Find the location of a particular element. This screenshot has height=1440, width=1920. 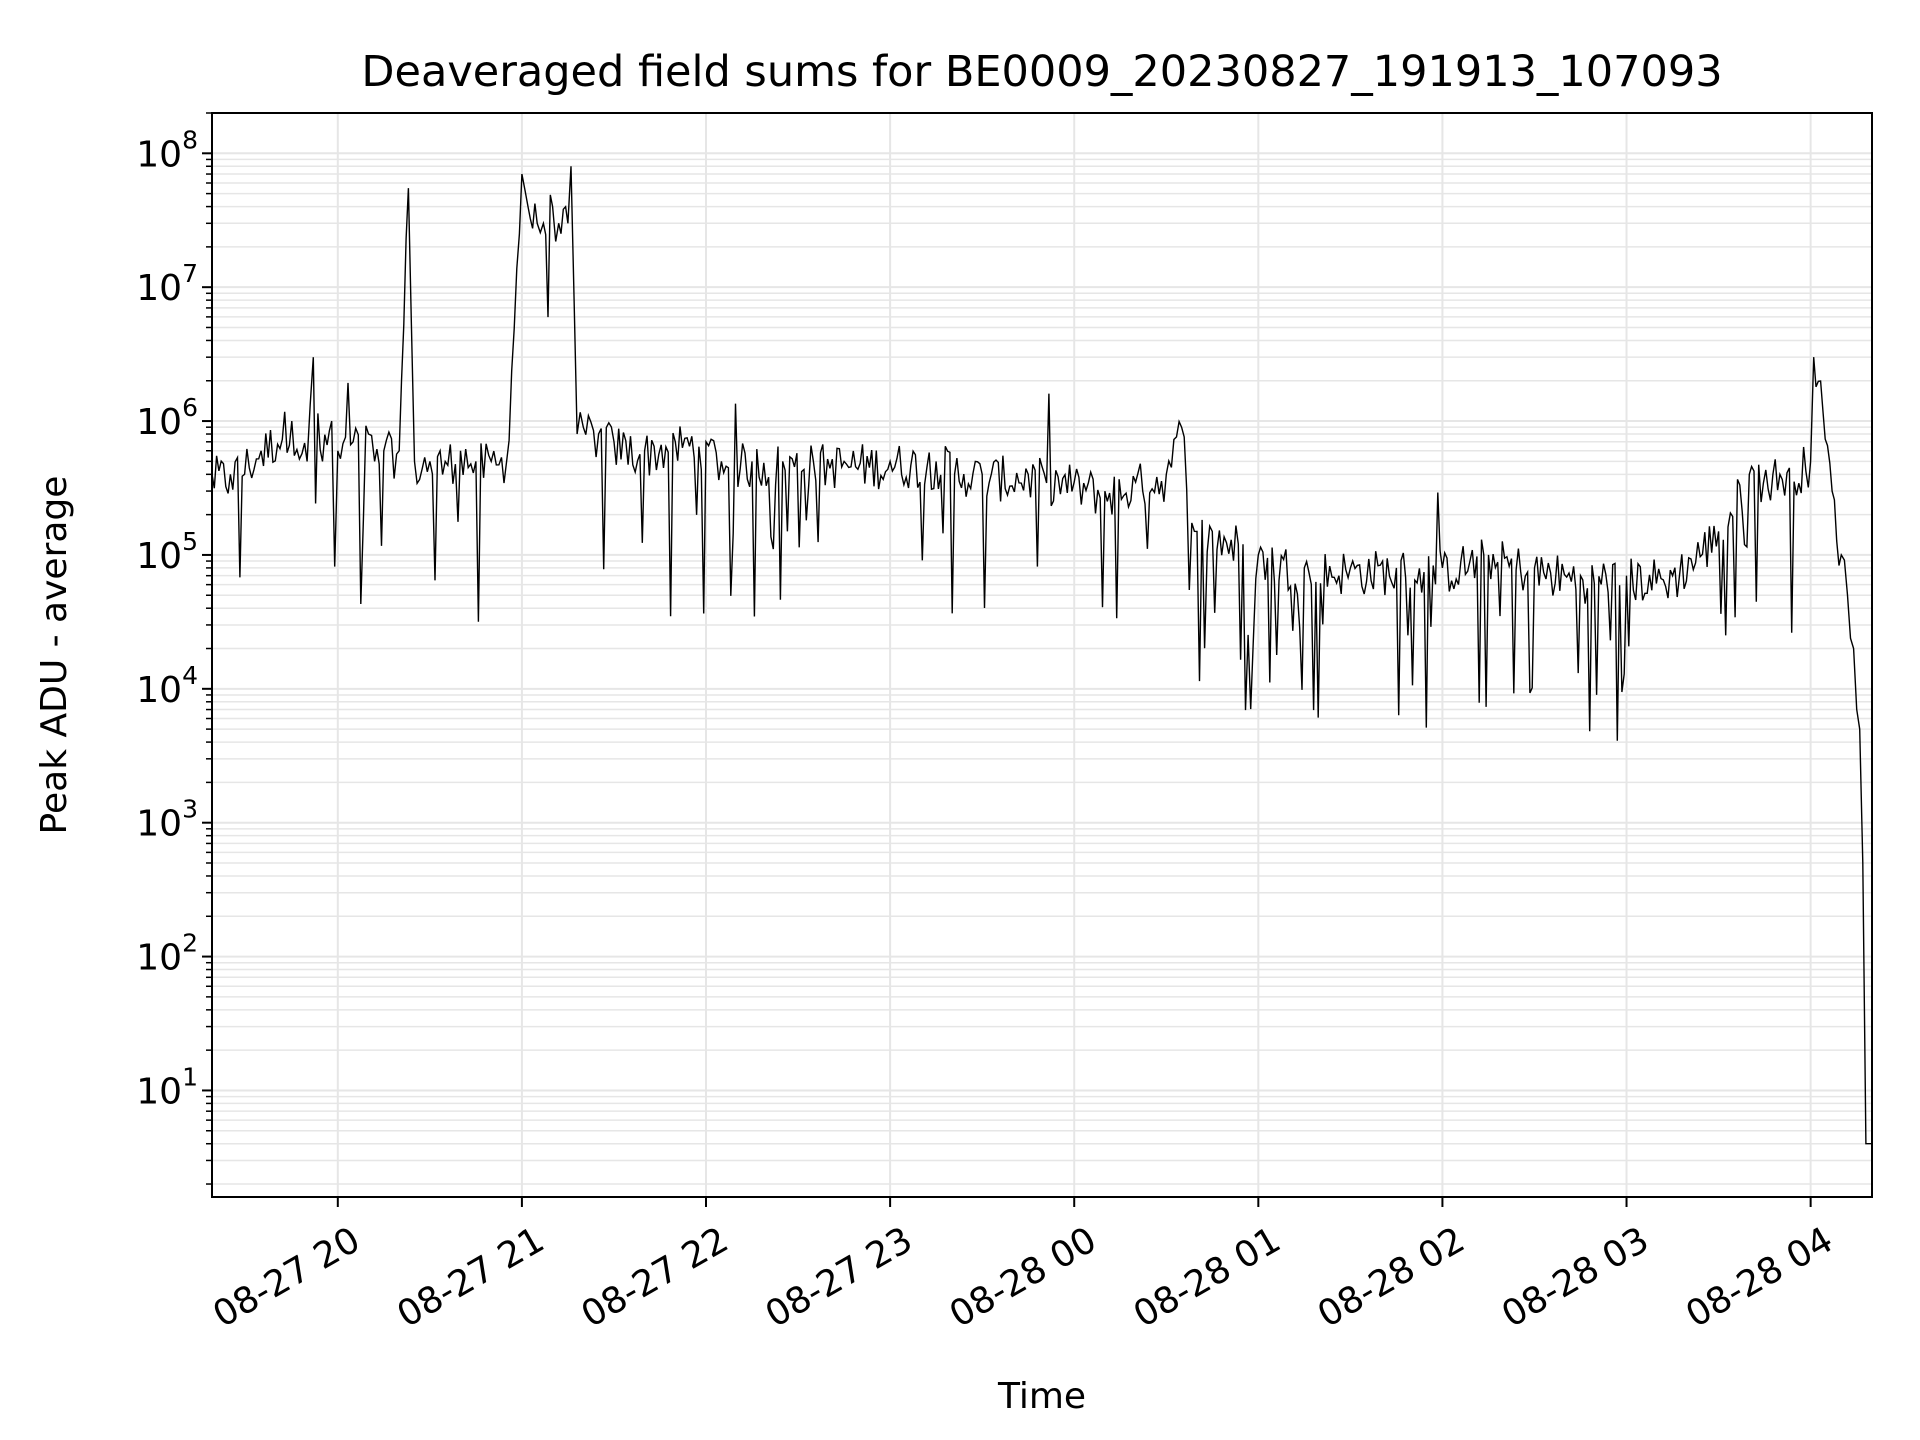

y-axis-label: Peak ADU - average is located at coordinates (54, 655).